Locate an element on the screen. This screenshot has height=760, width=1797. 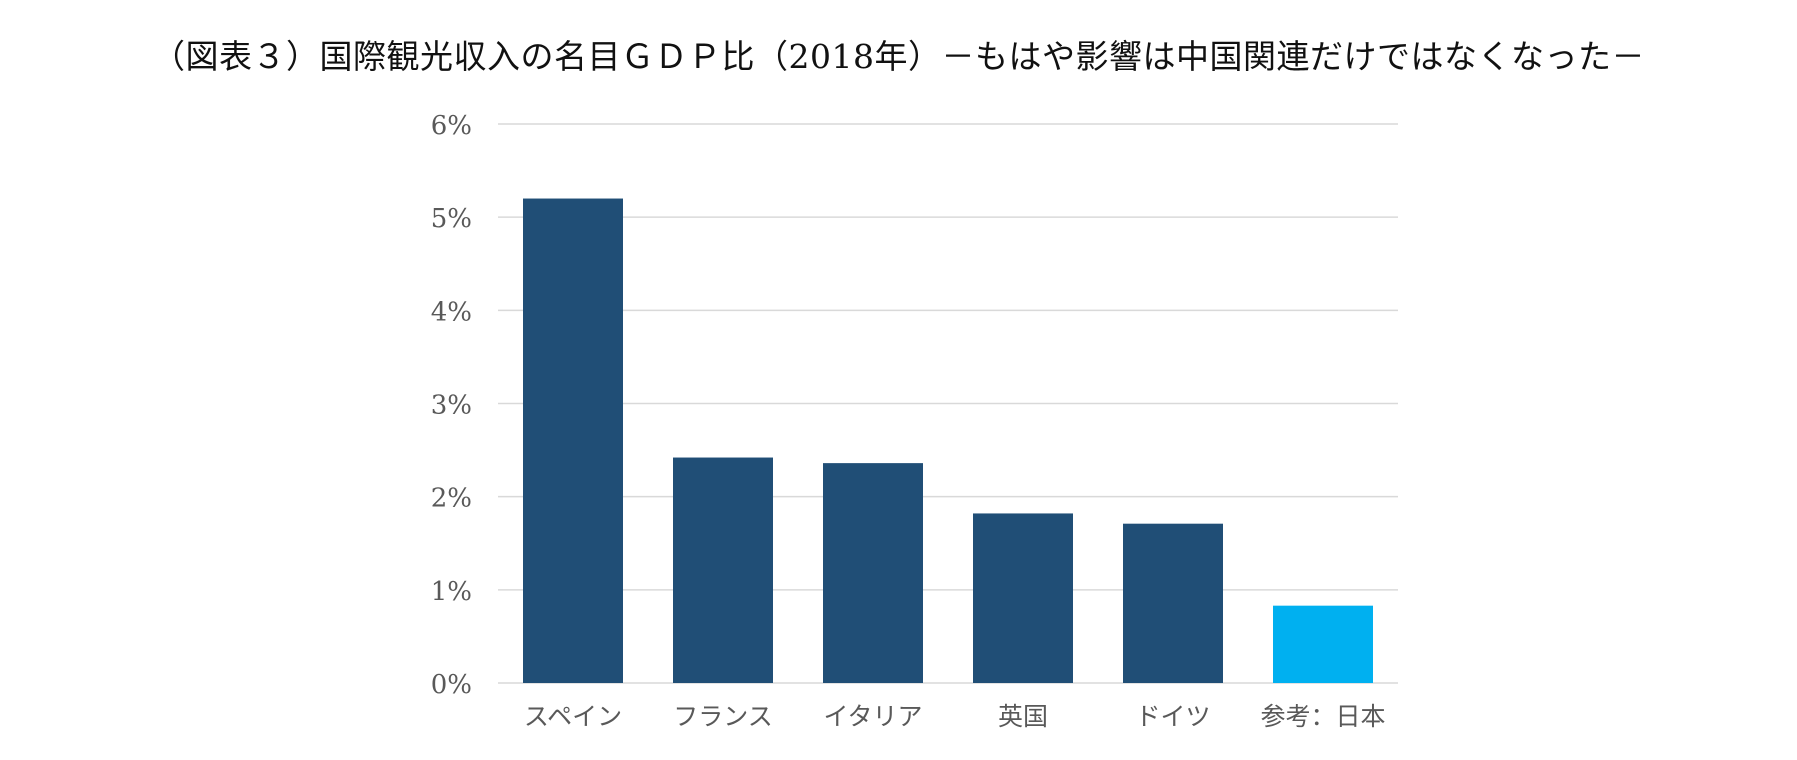
y-tick-label: 5% is located at coordinates (451, 219).